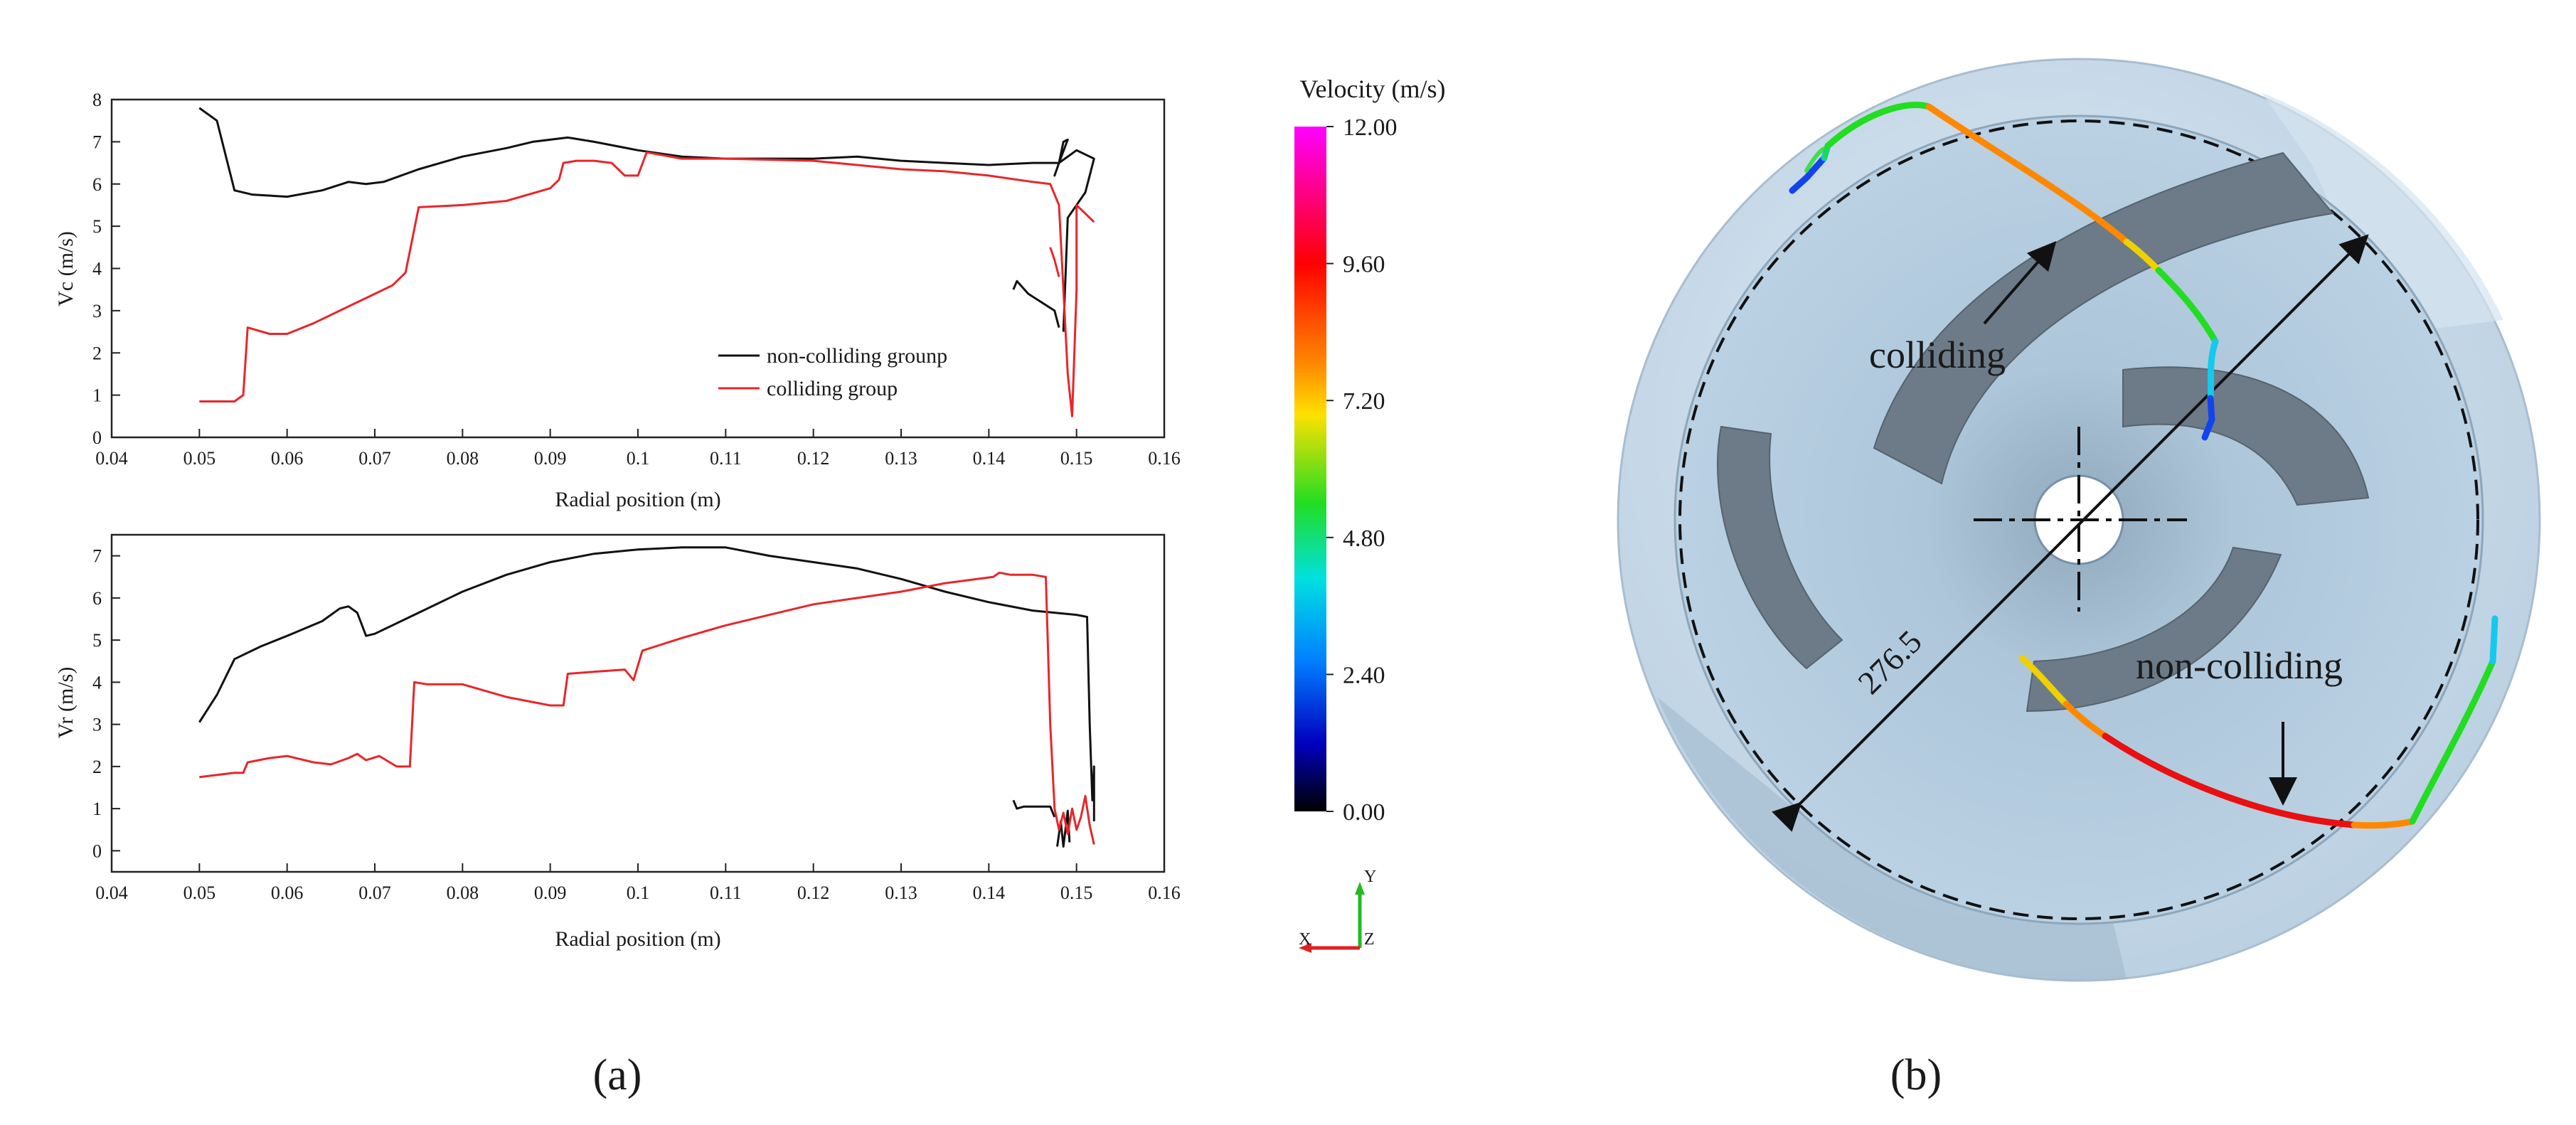  What do you see at coordinates (1337, 910) in the screenshot?
I see `axis-triad: Y X Z` at bounding box center [1337, 910].